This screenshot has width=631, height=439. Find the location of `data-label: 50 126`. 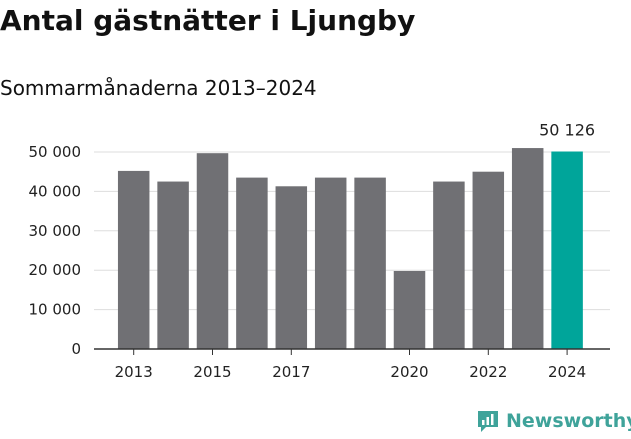

data-label: 50 126 is located at coordinates (567, 130).